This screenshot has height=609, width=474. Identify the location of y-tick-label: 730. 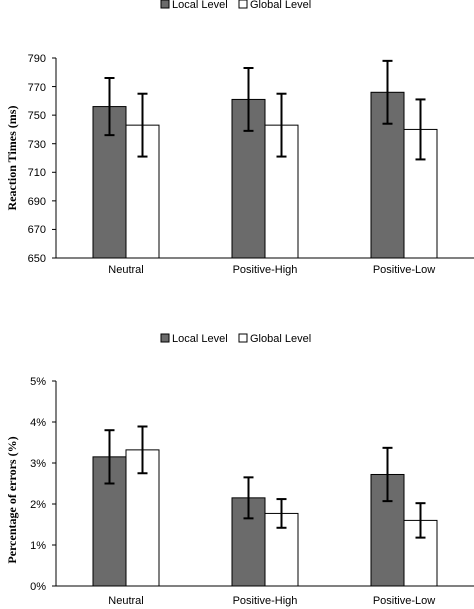
(37, 145).